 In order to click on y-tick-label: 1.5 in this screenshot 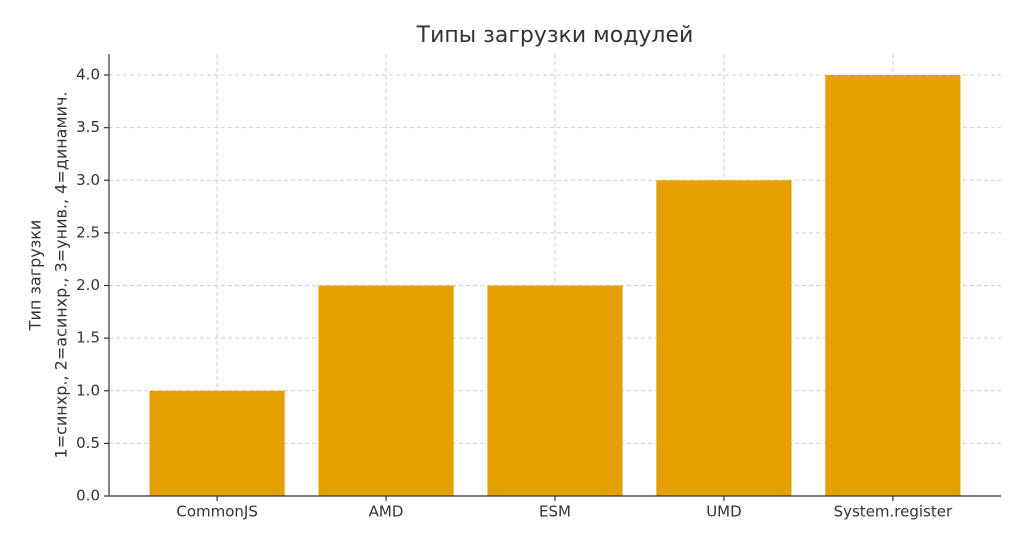, I will do `click(88, 338)`.